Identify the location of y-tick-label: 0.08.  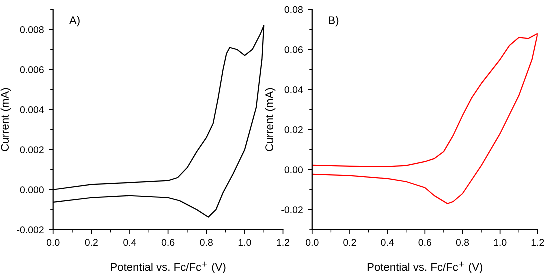
(293, 10).